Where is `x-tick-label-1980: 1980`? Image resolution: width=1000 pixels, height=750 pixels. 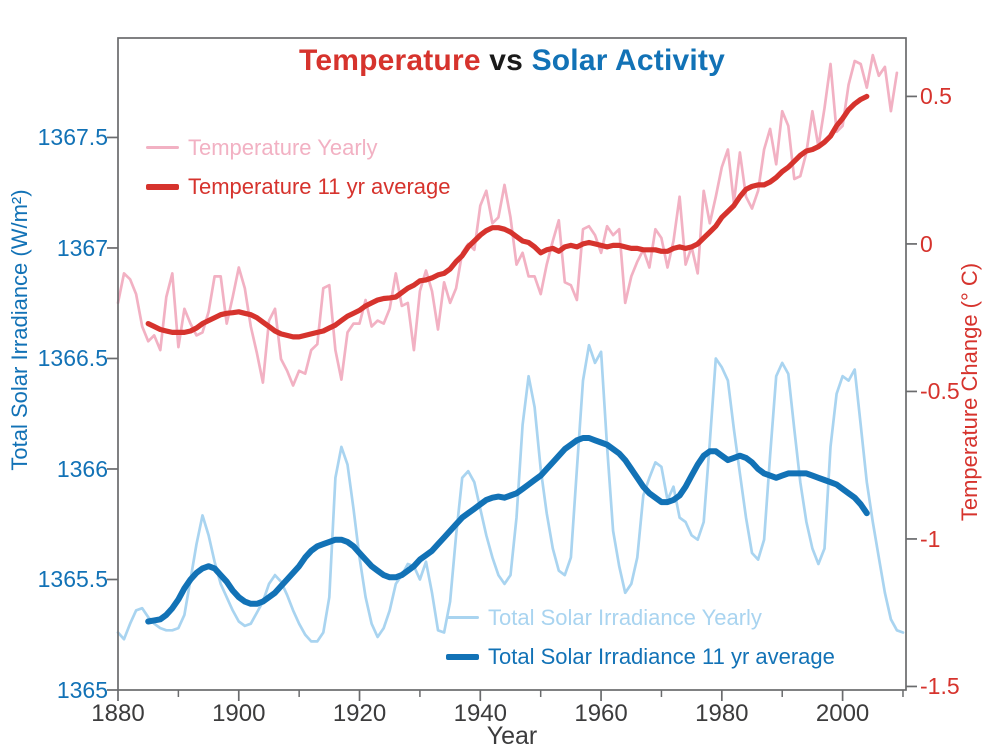 x-tick-label-1980: 1980 is located at coordinates (722, 713).